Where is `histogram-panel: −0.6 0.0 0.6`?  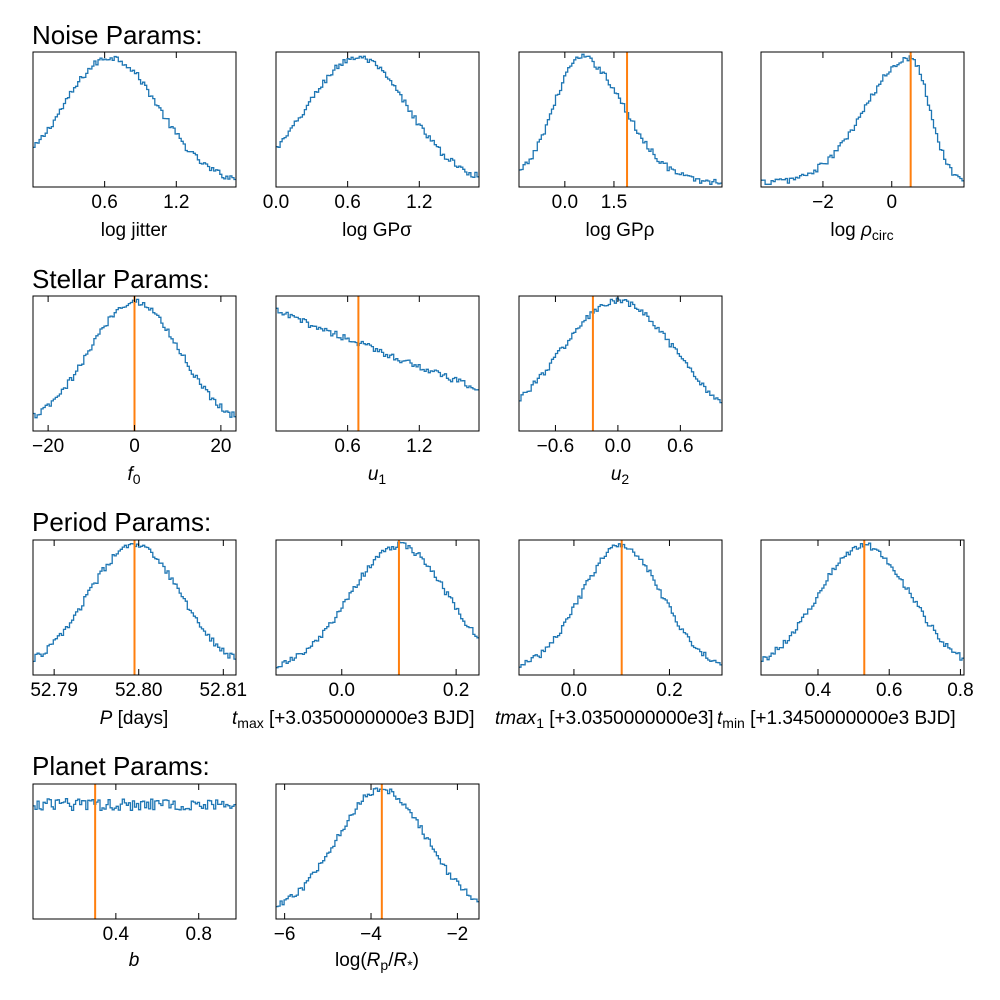 histogram-panel: −0.6 0.0 0.6 is located at coordinates (620, 376).